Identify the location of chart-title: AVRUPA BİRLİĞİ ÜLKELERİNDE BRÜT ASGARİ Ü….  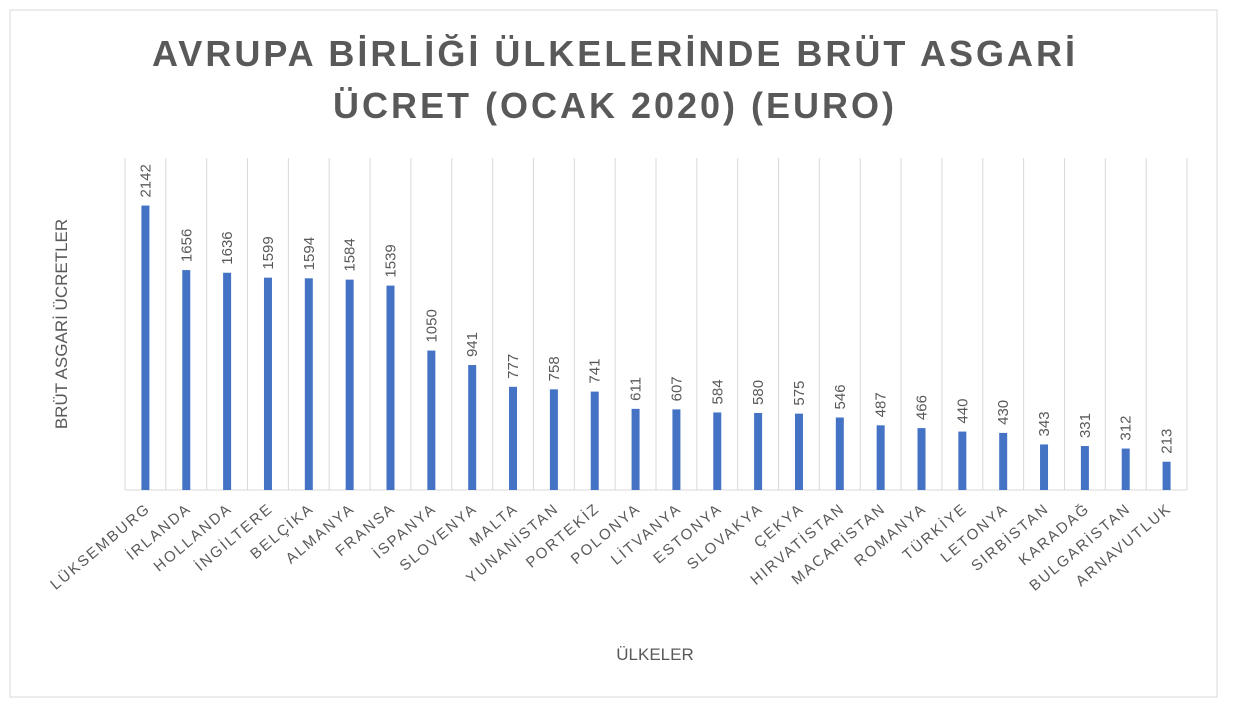
(614, 79).